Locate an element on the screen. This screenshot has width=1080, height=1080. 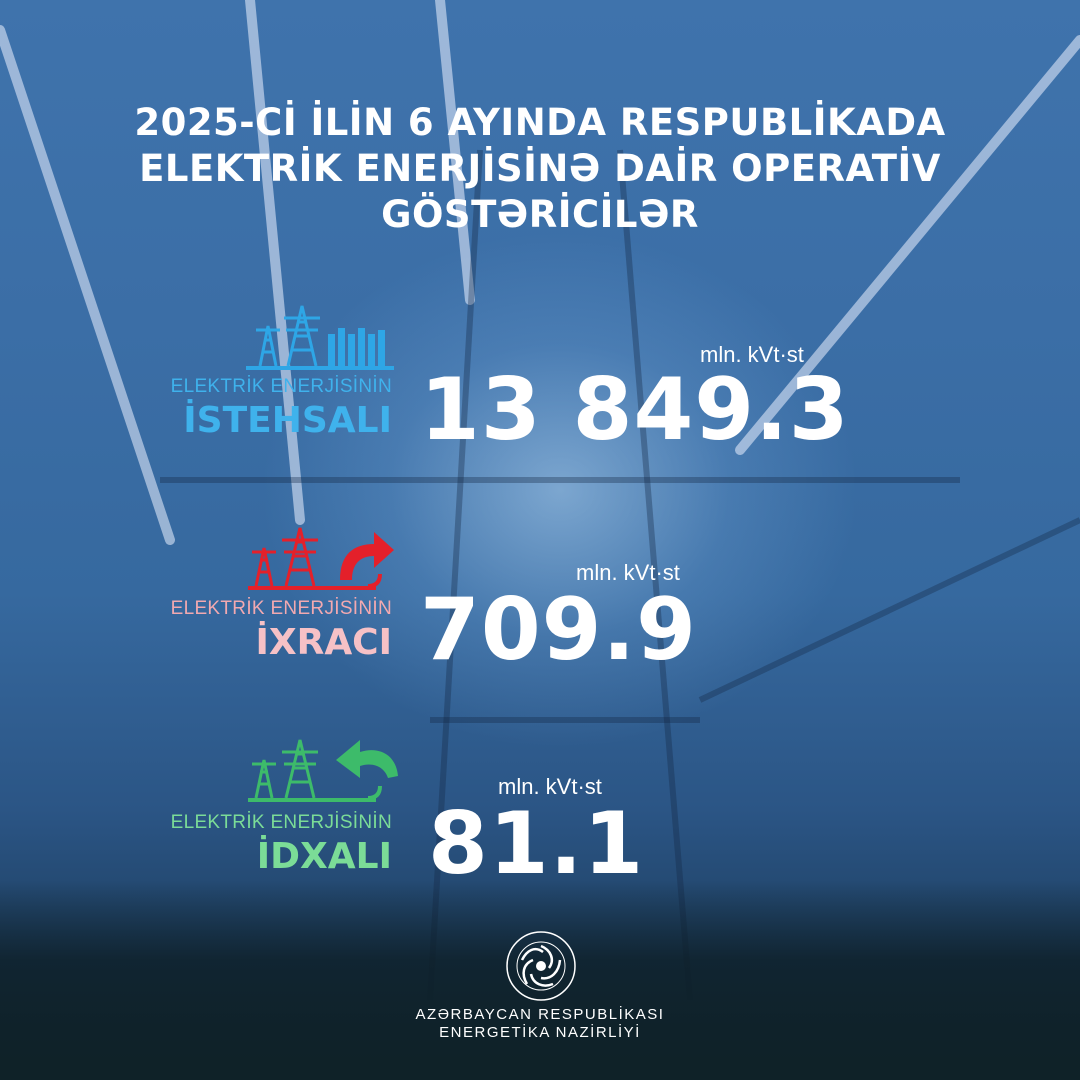
import-unit: mln. kVt·st is located at coordinates (550, 786).